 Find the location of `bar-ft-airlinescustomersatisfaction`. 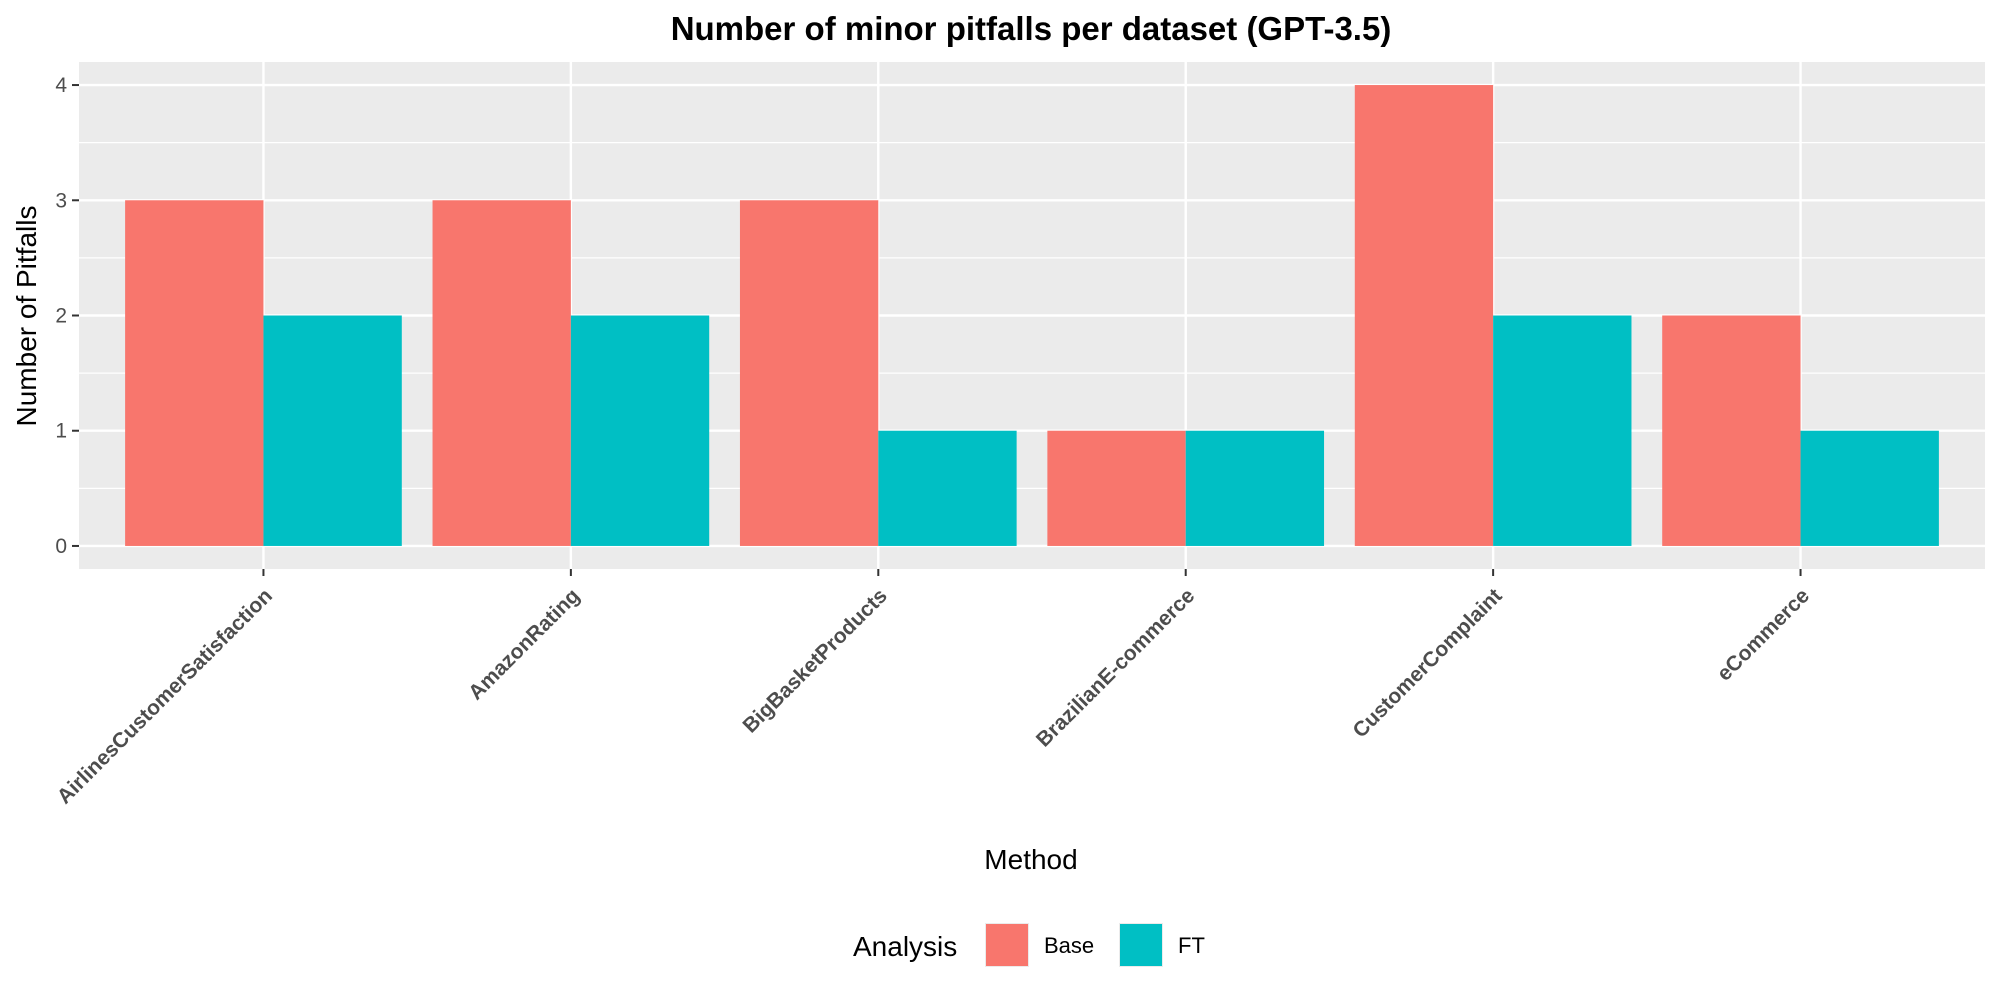

bar-ft-airlinescustomersatisfaction is located at coordinates (332, 430).